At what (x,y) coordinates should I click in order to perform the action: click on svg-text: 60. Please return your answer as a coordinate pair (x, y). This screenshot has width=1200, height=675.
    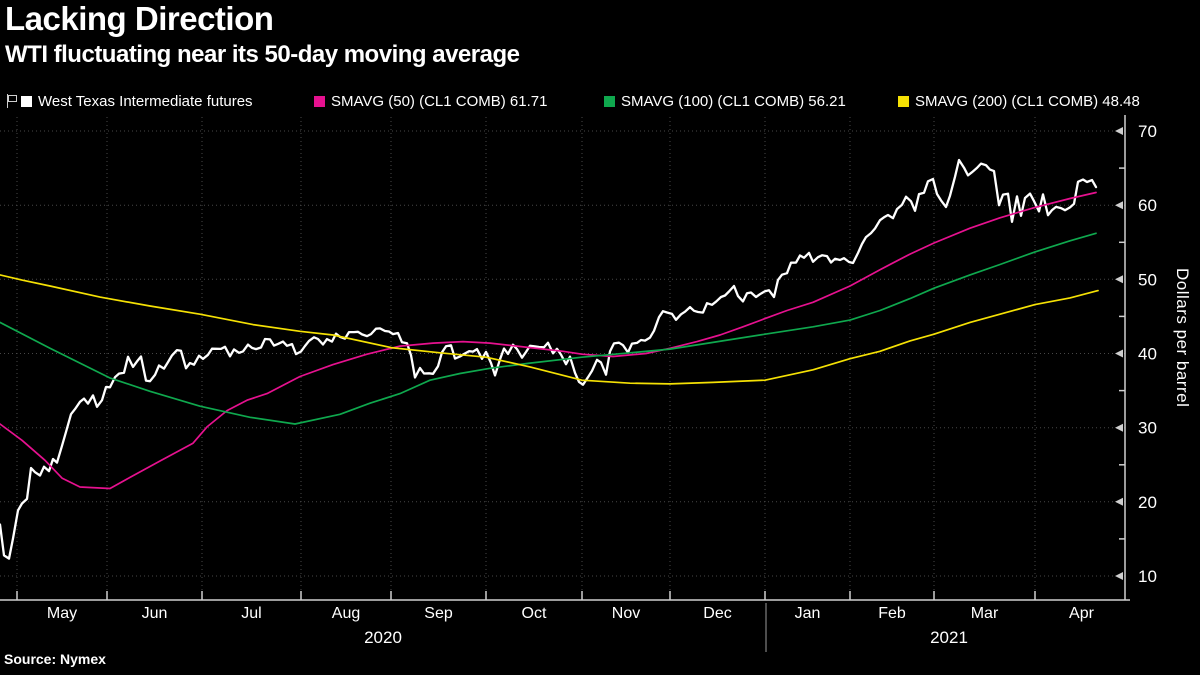
    Looking at the image, I should click on (1147, 205).